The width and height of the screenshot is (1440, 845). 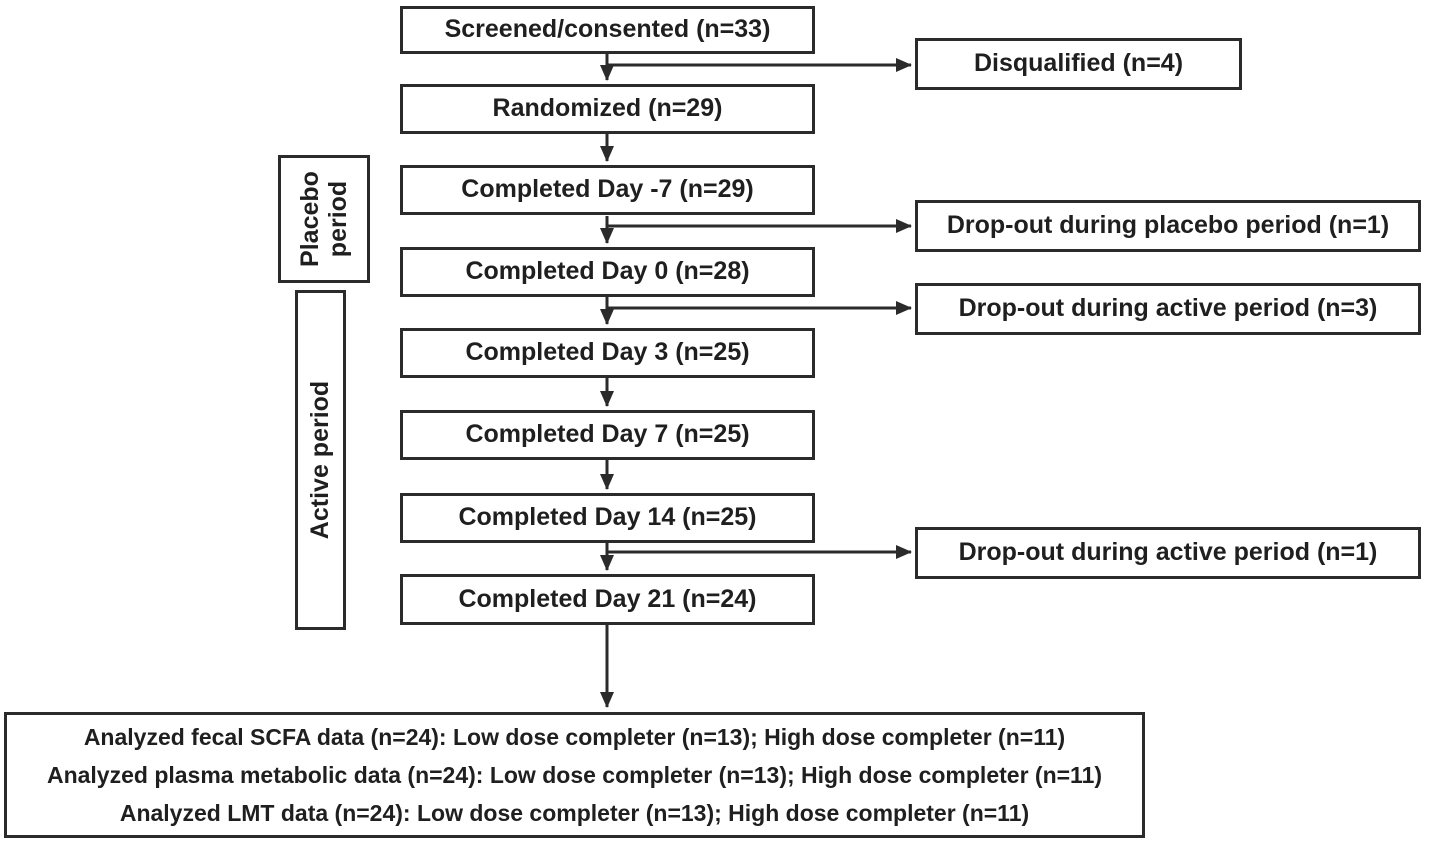 I want to click on flow-box-day21: Completed Day 21 (n=24), so click(x=607, y=599).